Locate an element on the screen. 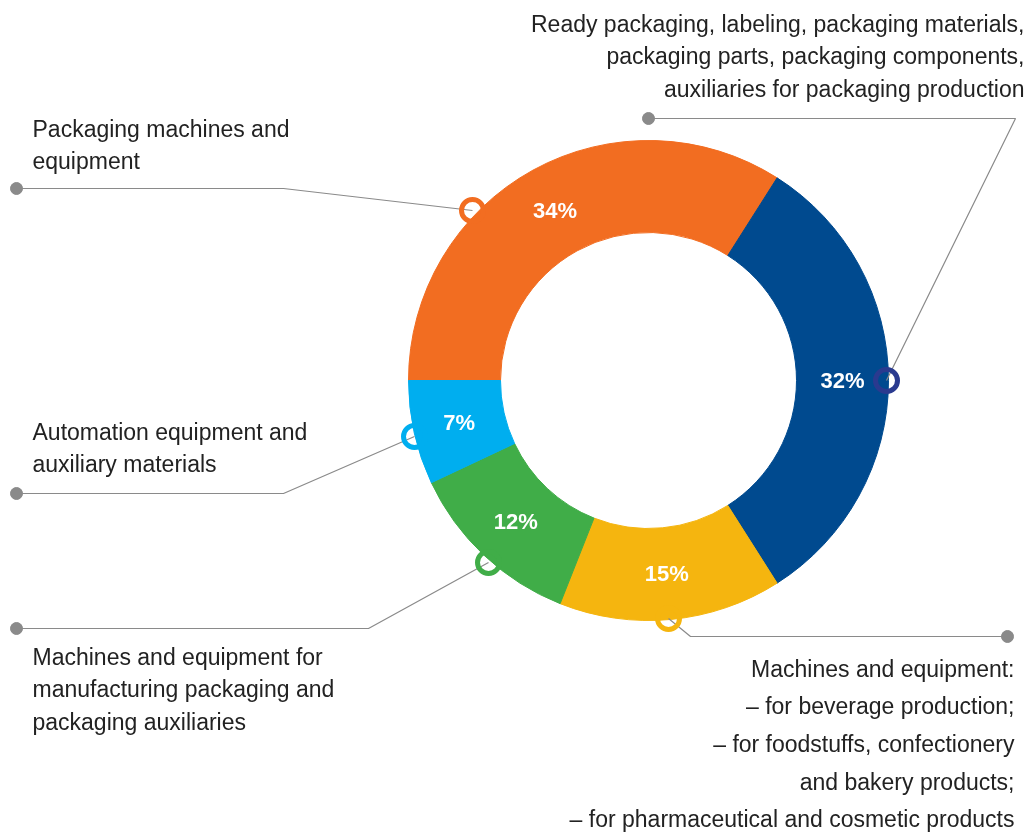 This screenshot has width=1029, height=832. data-label: 15% is located at coordinates (666, 574).